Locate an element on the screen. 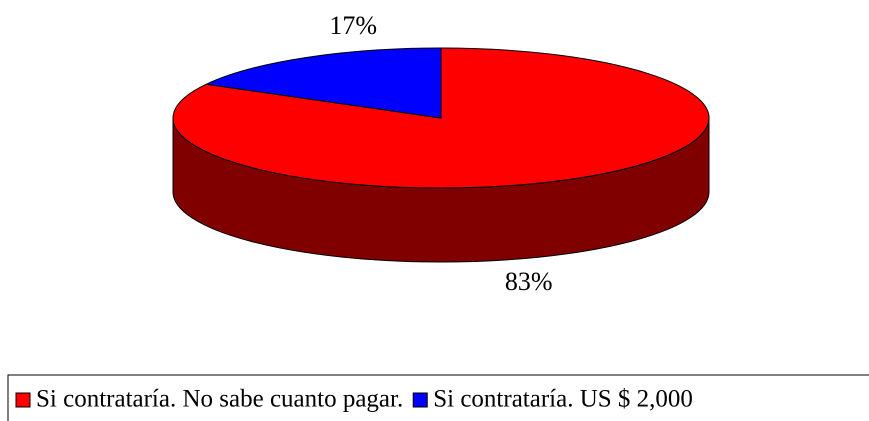 The width and height of the screenshot is (869, 421). data-label: 83% is located at coordinates (529, 281).